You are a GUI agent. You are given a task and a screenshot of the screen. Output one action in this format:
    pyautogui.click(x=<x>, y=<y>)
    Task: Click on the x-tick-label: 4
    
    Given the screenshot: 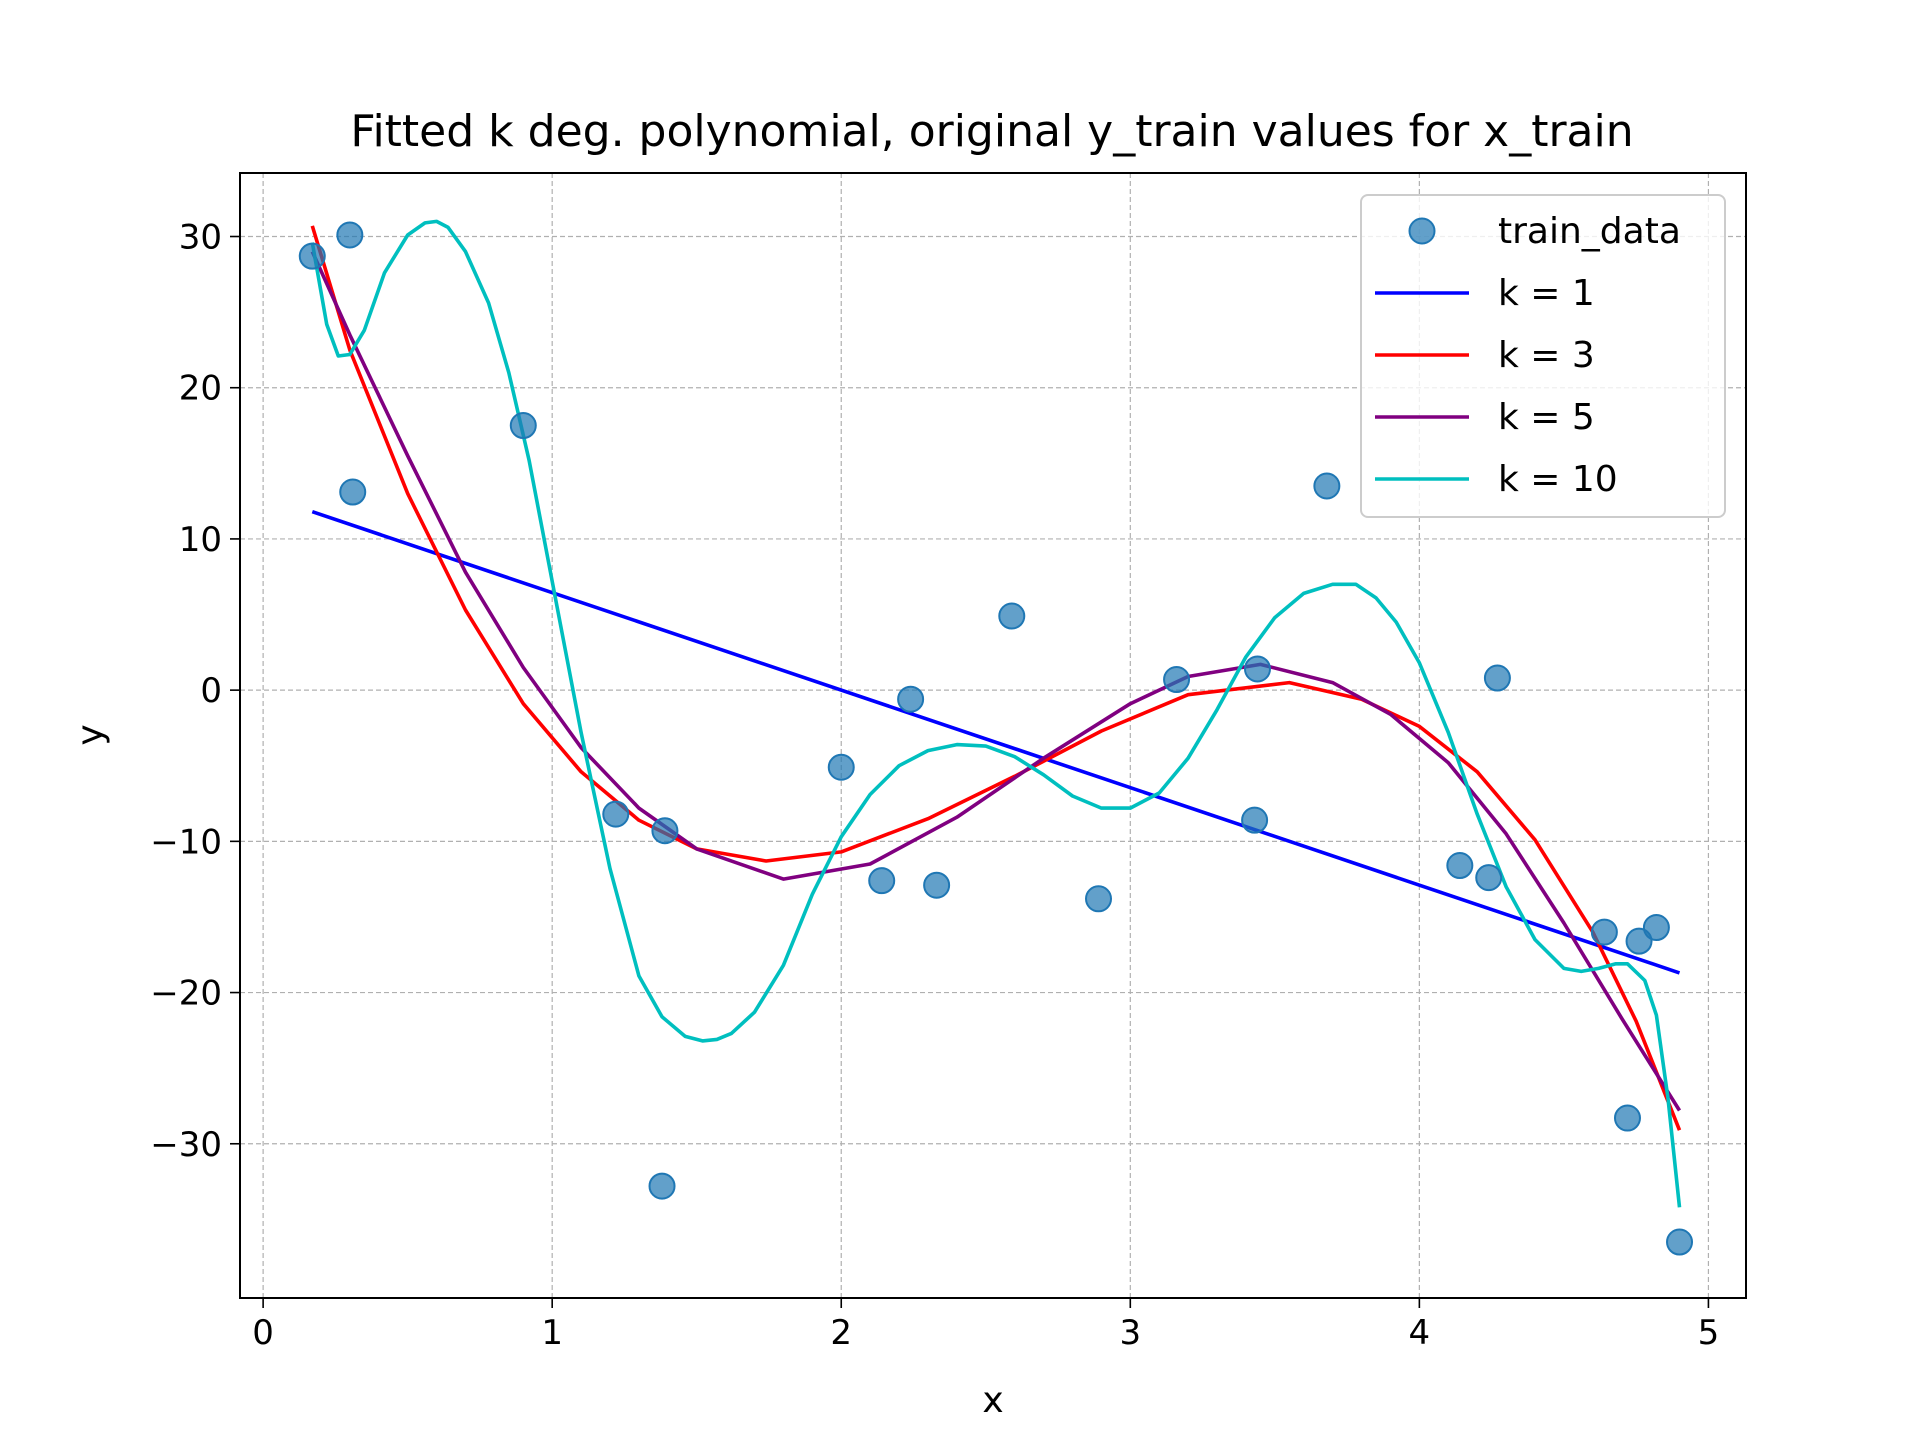 What is the action you would take?
    pyautogui.click(x=1420, y=1333)
    